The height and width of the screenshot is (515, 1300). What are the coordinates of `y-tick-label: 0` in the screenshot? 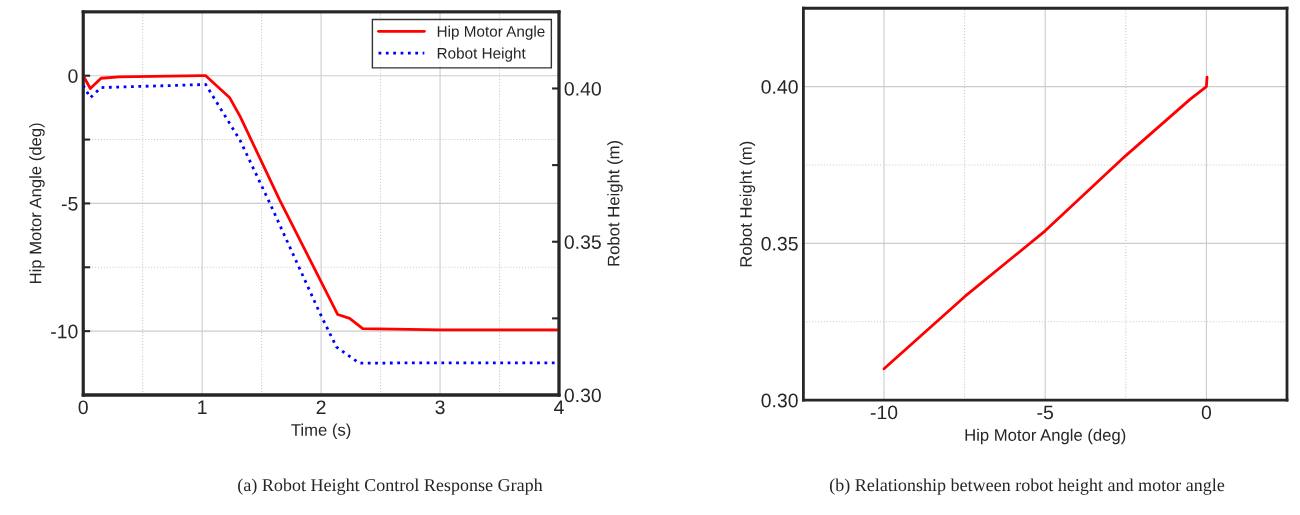 It's located at (73, 76).